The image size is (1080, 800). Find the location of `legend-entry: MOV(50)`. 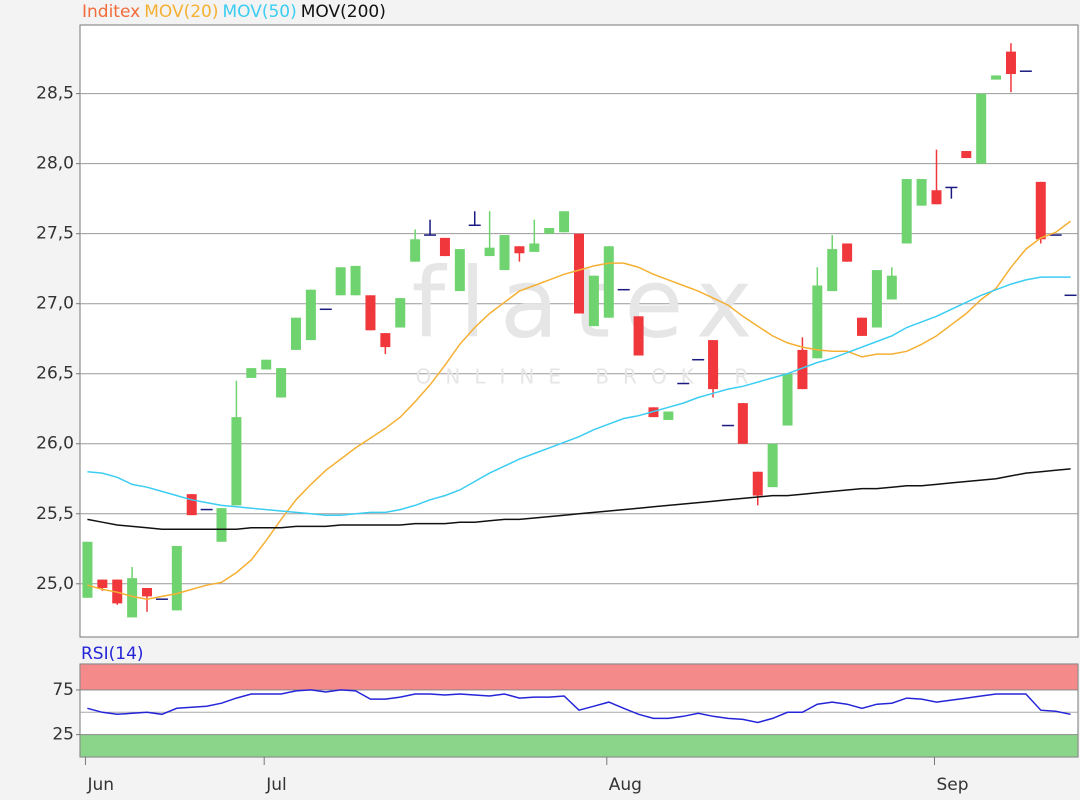

legend-entry: MOV(50) is located at coordinates (259, 12).